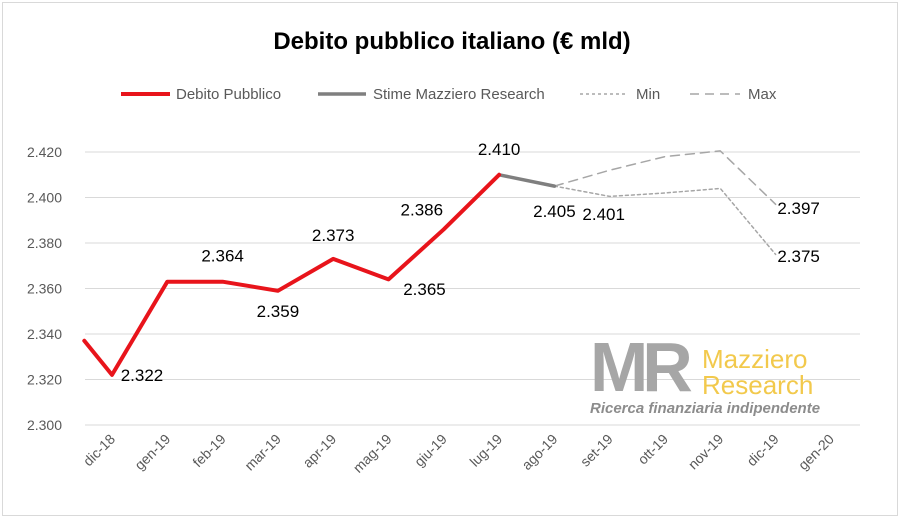 This screenshot has height=520, width=904. I want to click on series-line-max, so click(665, 178).